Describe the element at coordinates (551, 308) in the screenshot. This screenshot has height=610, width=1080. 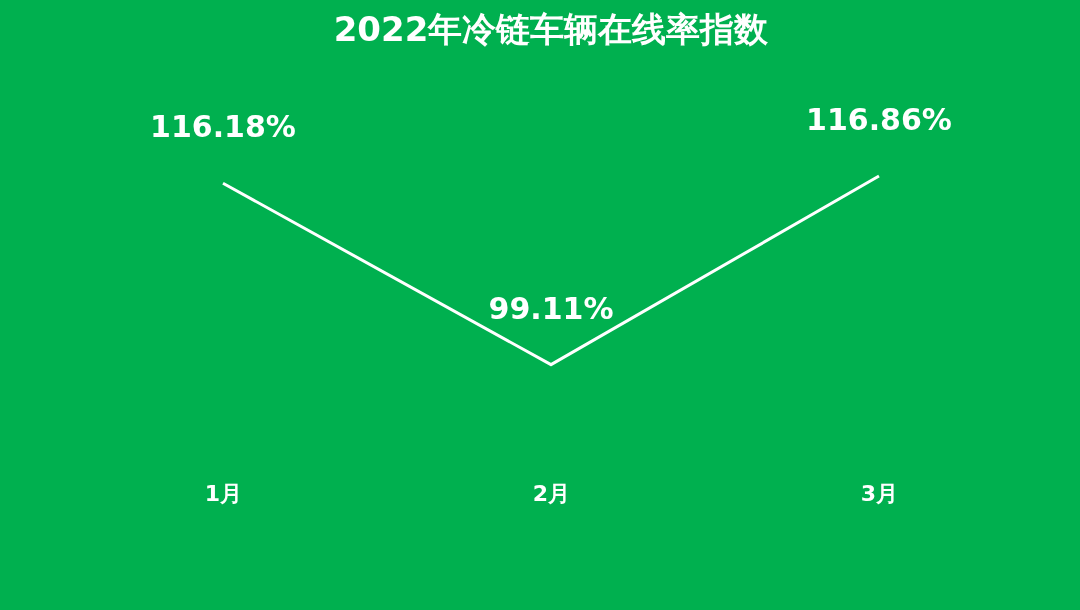
I see `data-label: 99.11%` at that location.